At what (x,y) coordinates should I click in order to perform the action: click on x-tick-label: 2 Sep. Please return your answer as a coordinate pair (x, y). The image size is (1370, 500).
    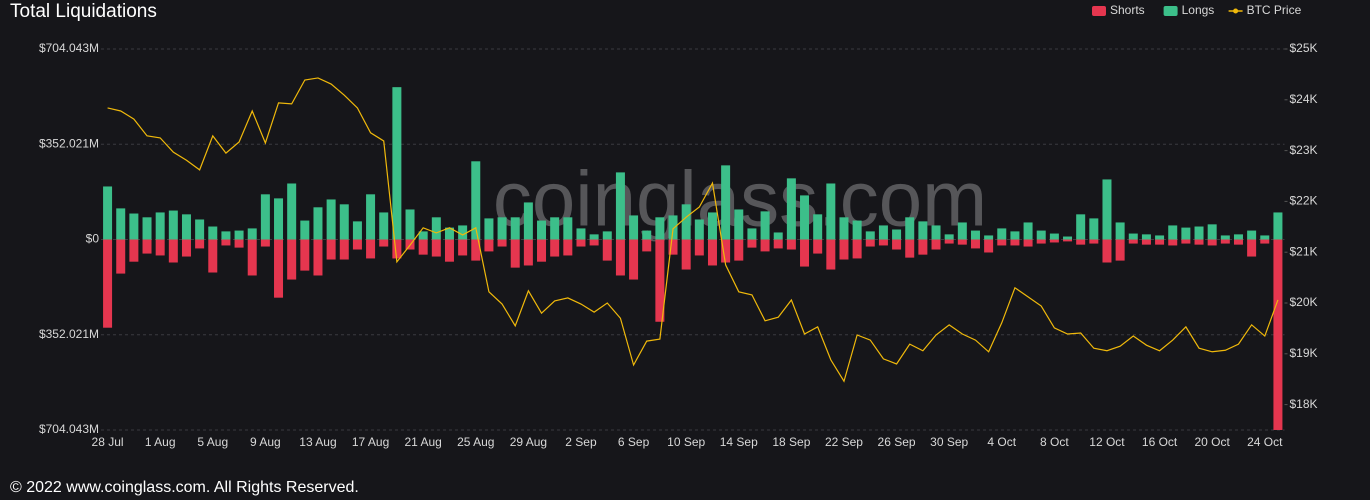
    Looking at the image, I should click on (581, 442).